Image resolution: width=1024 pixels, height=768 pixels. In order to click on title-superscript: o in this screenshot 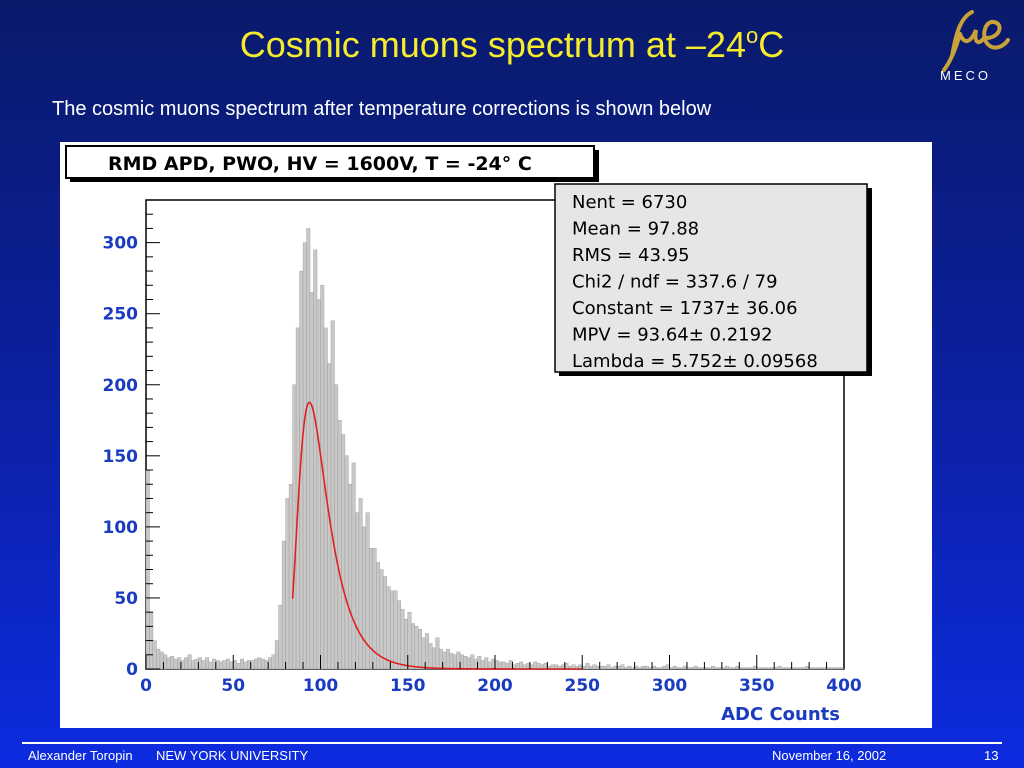, I will do `click(752, 35)`.